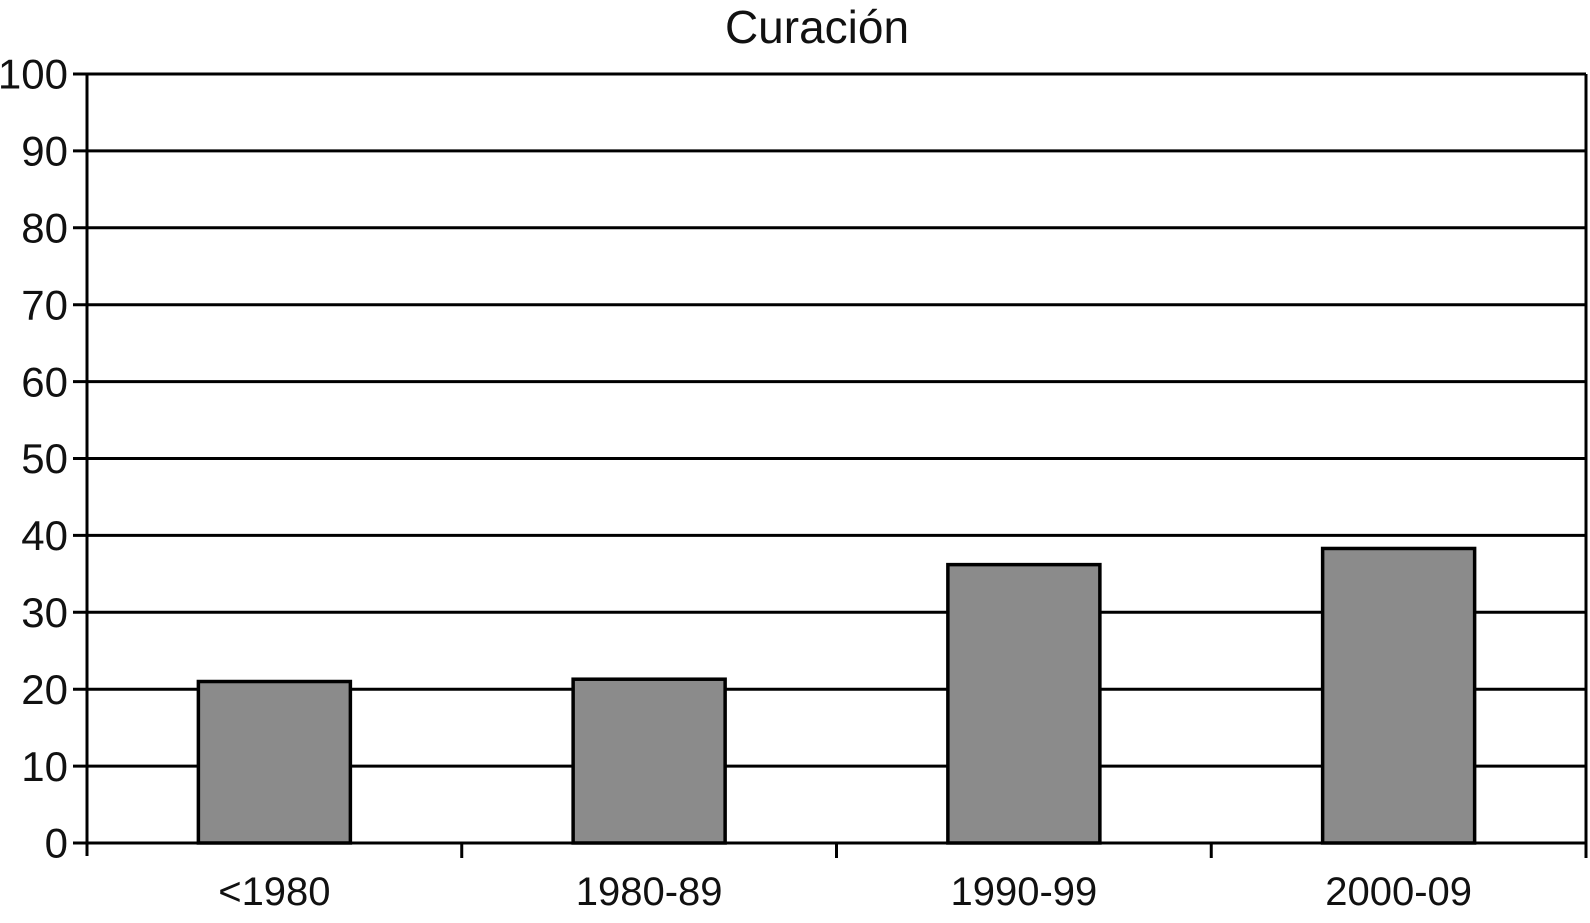  Describe the element at coordinates (44, 304) in the screenshot. I see `y-tick-label: 70` at that location.